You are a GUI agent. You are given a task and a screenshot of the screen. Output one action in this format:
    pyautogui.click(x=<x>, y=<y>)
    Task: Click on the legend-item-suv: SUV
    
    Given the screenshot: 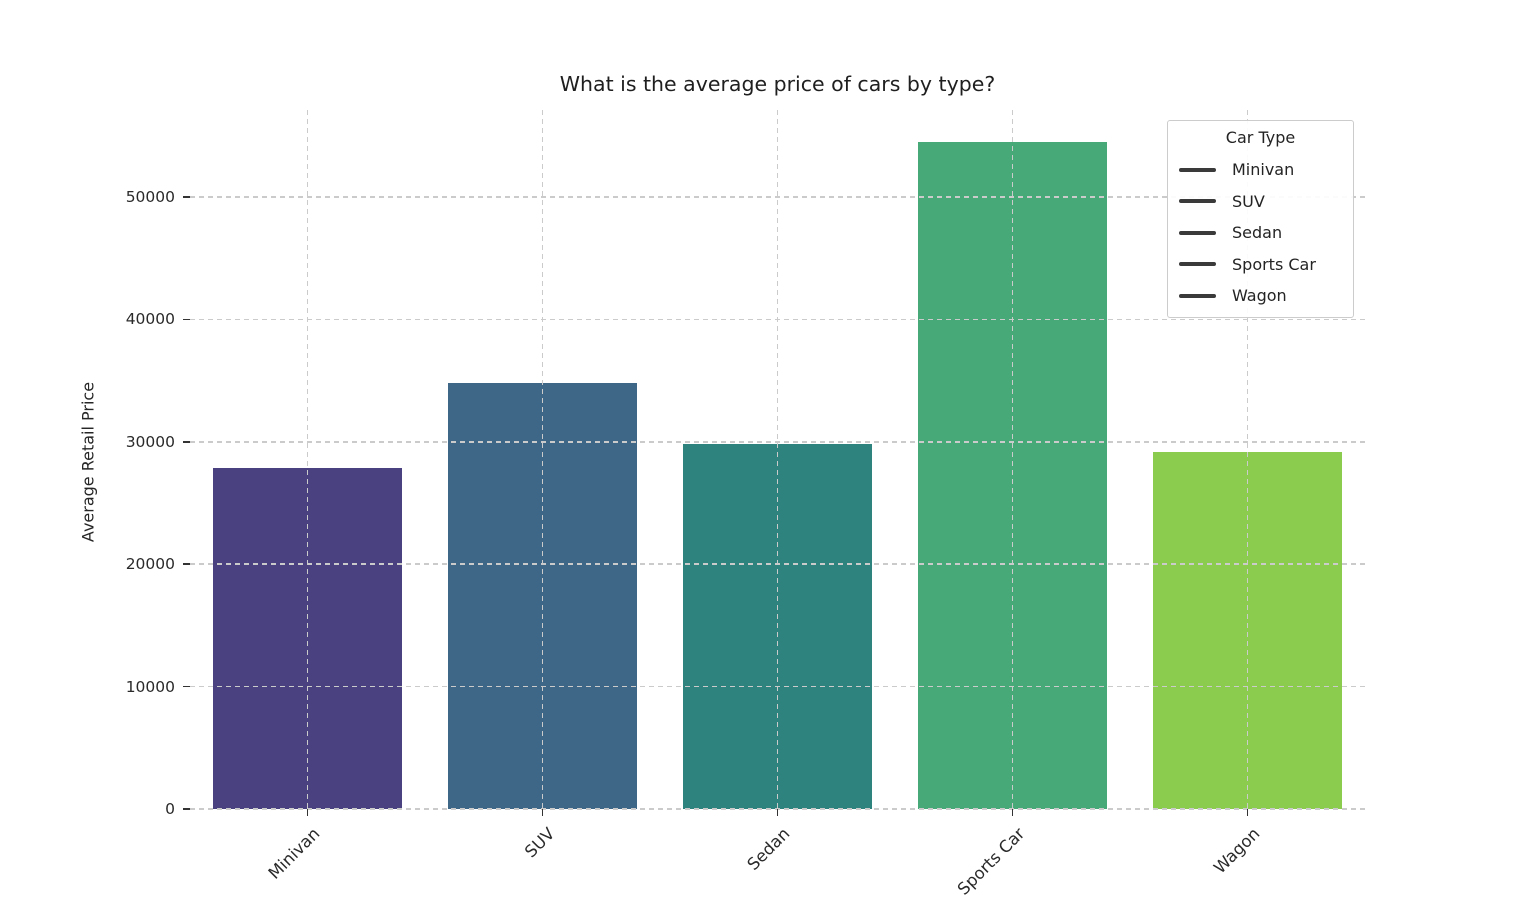 What is the action you would take?
    pyautogui.click(x=1260, y=202)
    